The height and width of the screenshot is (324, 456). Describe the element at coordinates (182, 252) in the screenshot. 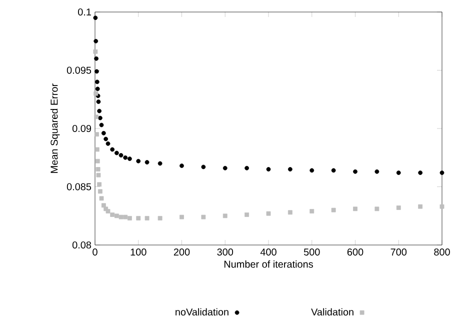

I see `x-tick-label: 200` at that location.